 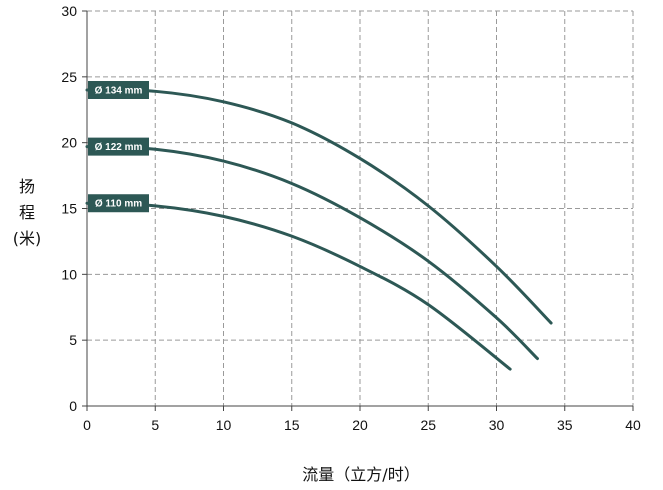 What do you see at coordinates (27, 238) in the screenshot?
I see `y-axis-title-line: (米)` at bounding box center [27, 238].